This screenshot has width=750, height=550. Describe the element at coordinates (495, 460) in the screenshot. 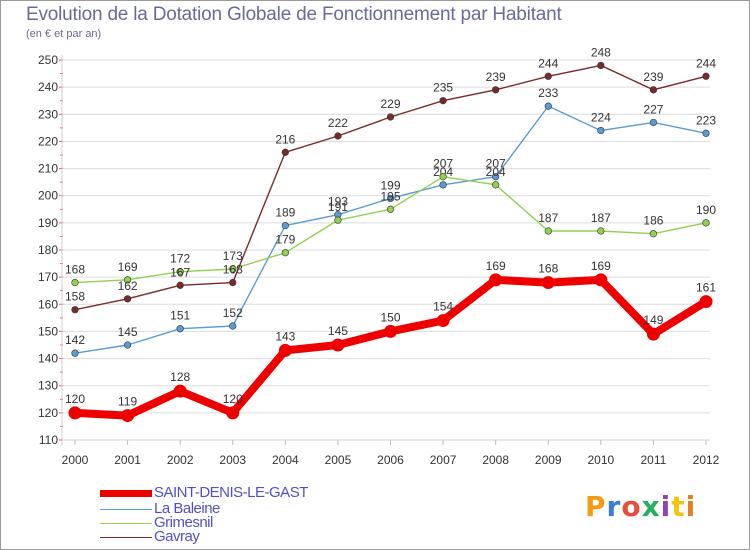

I see `x-tick-label: 2008` at that location.